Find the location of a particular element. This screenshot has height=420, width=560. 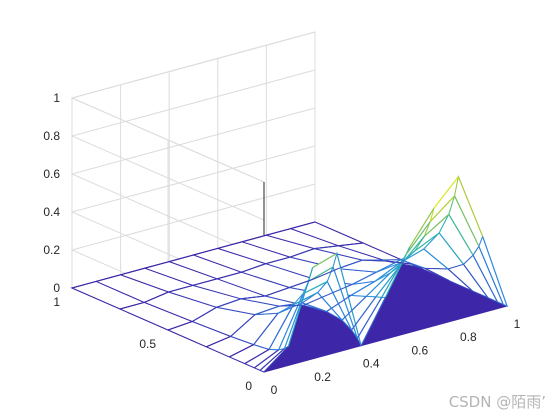

x-tick-label: 0.2 is located at coordinates (322, 377).